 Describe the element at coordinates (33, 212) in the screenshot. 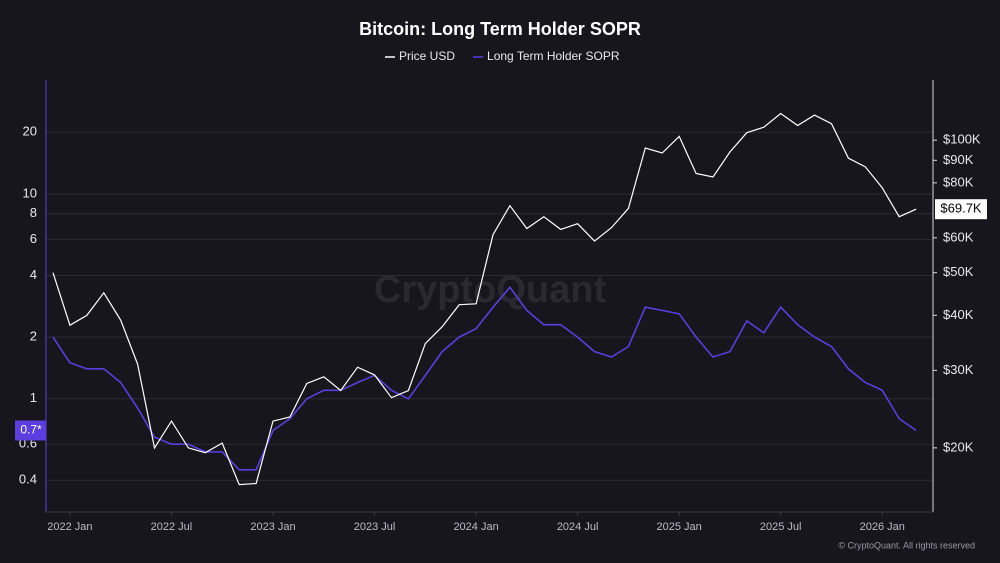

I see `y-tick-label: 8` at that location.